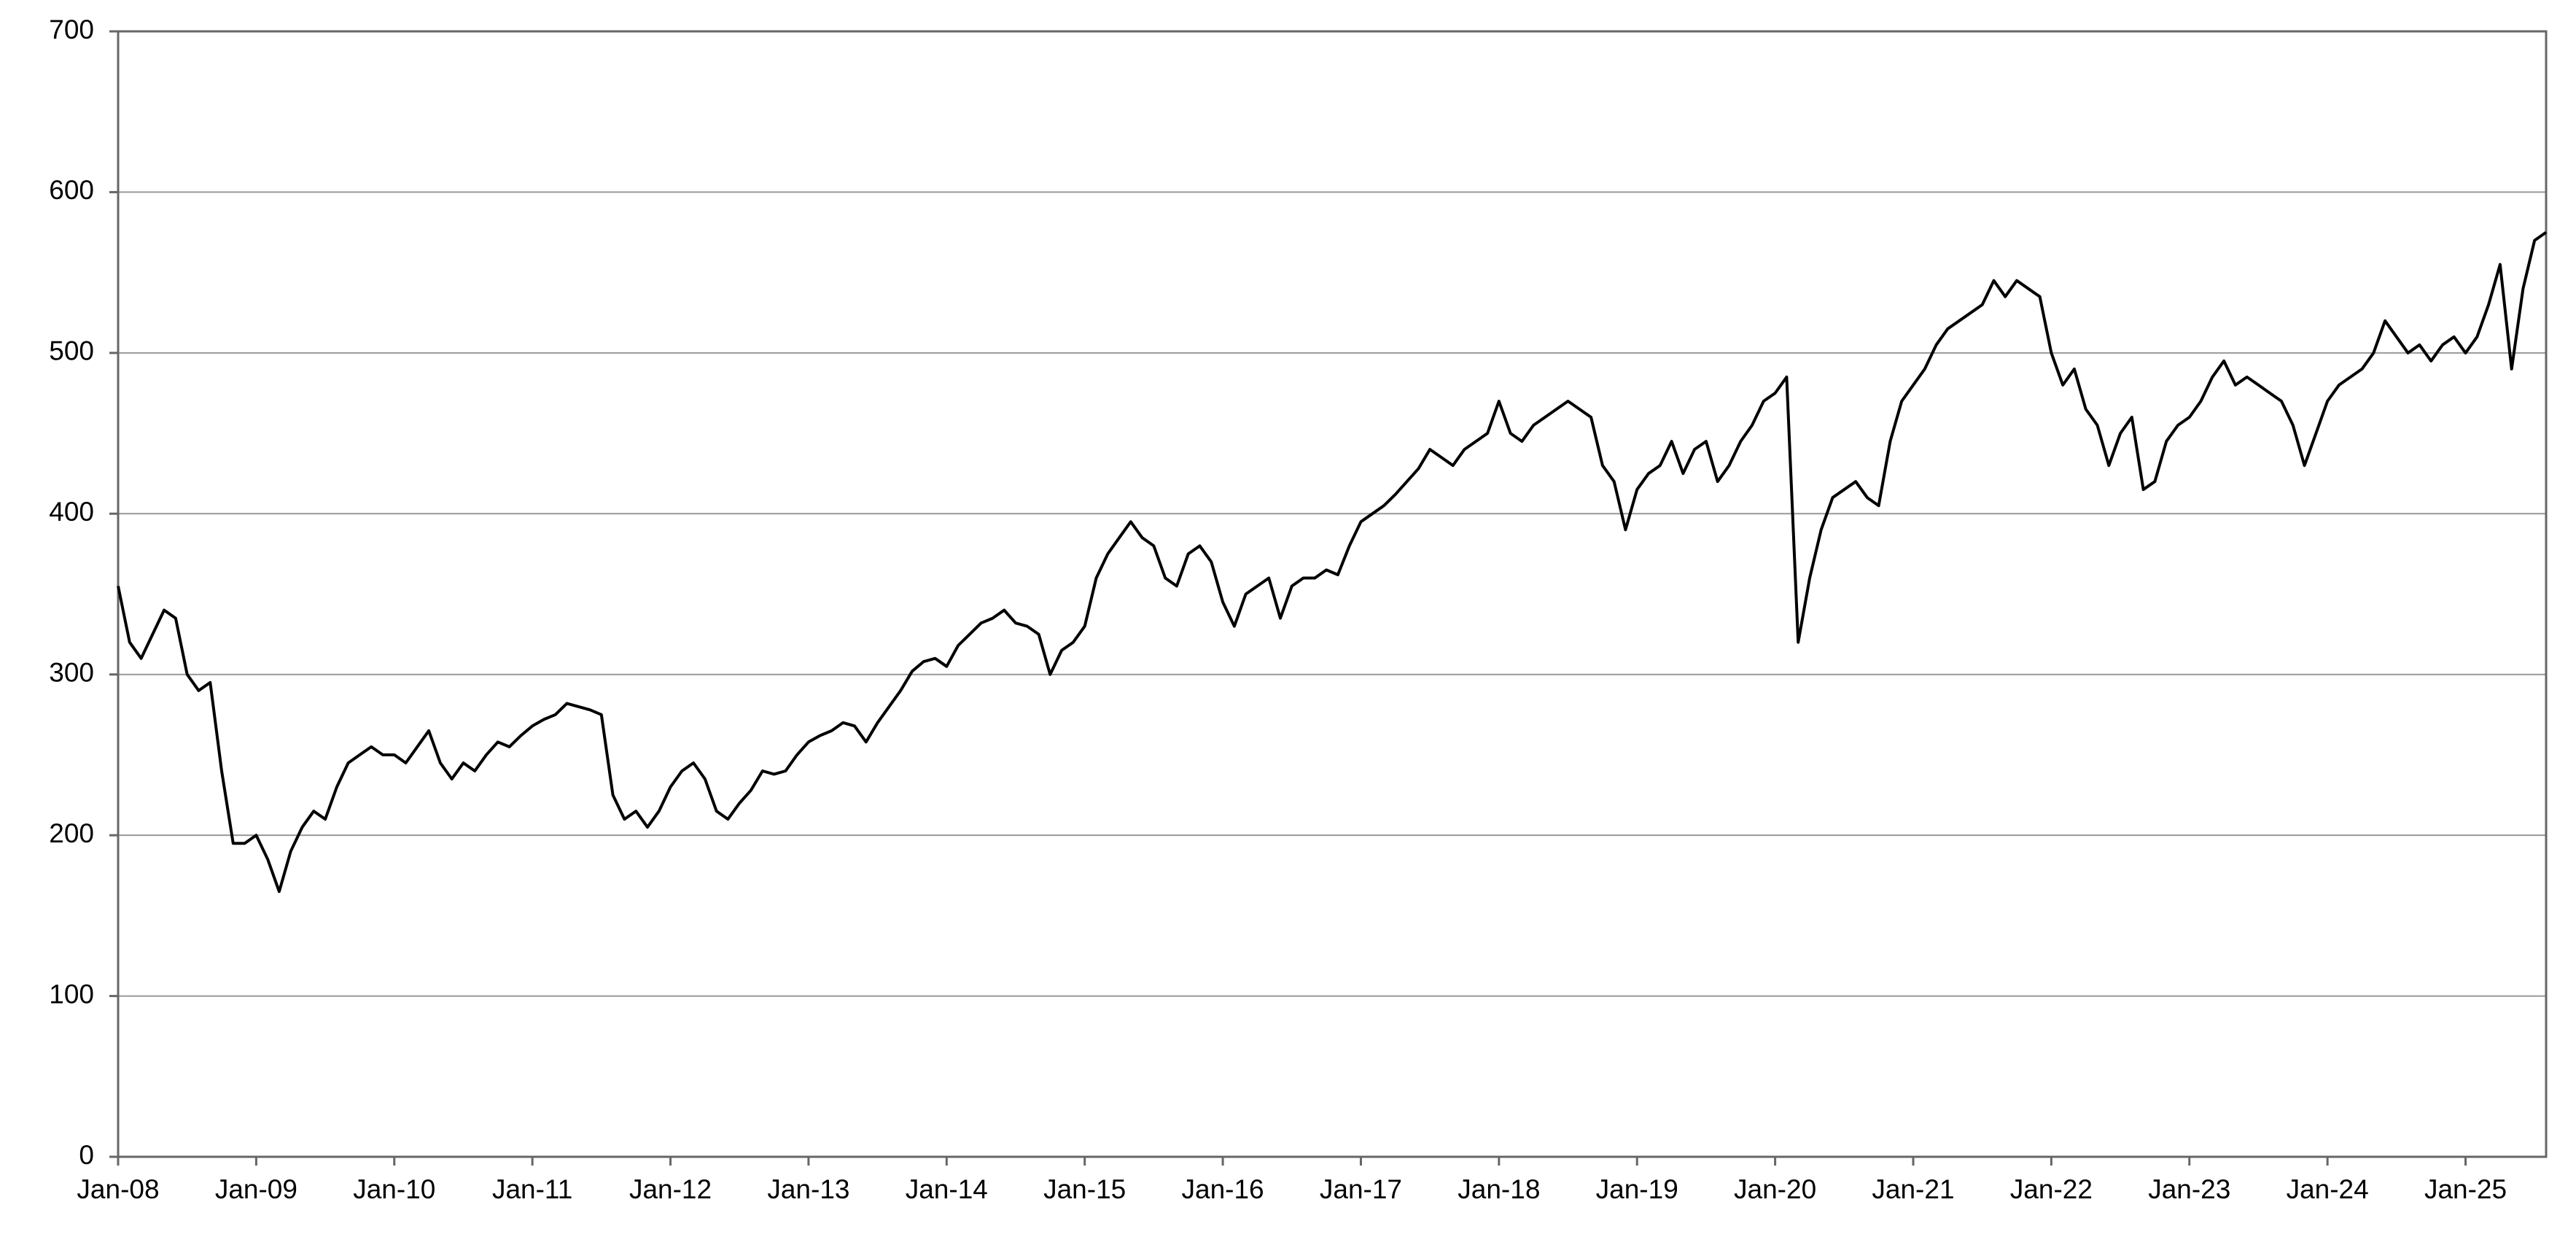 The image size is (2576, 1256). I want to click on y-tick-label: 600, so click(71, 190).